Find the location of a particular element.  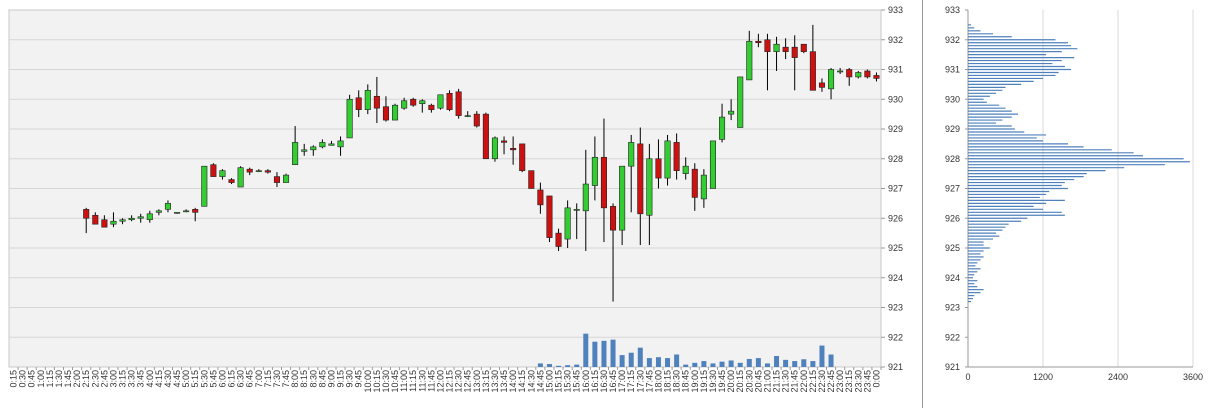

x-tick-label: 19:30 is located at coordinates (713, 381).